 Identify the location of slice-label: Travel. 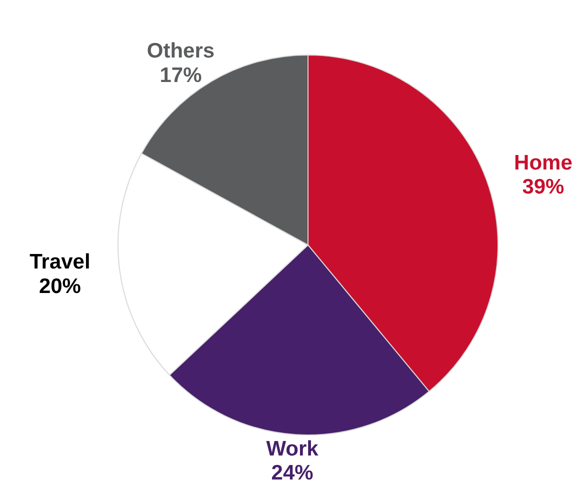
(60, 262).